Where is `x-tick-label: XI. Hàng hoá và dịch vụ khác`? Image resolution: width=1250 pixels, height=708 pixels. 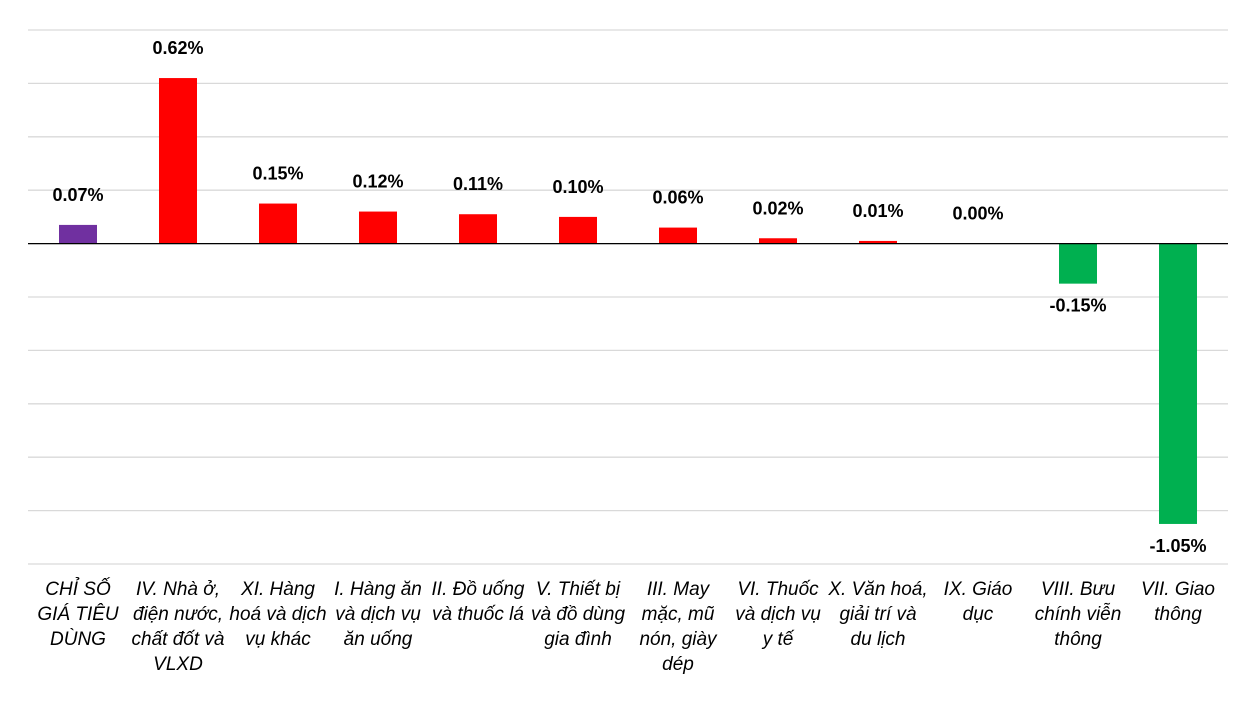
x-tick-label: XI. Hàng hoá và dịch vụ khác is located at coordinates (278, 614).